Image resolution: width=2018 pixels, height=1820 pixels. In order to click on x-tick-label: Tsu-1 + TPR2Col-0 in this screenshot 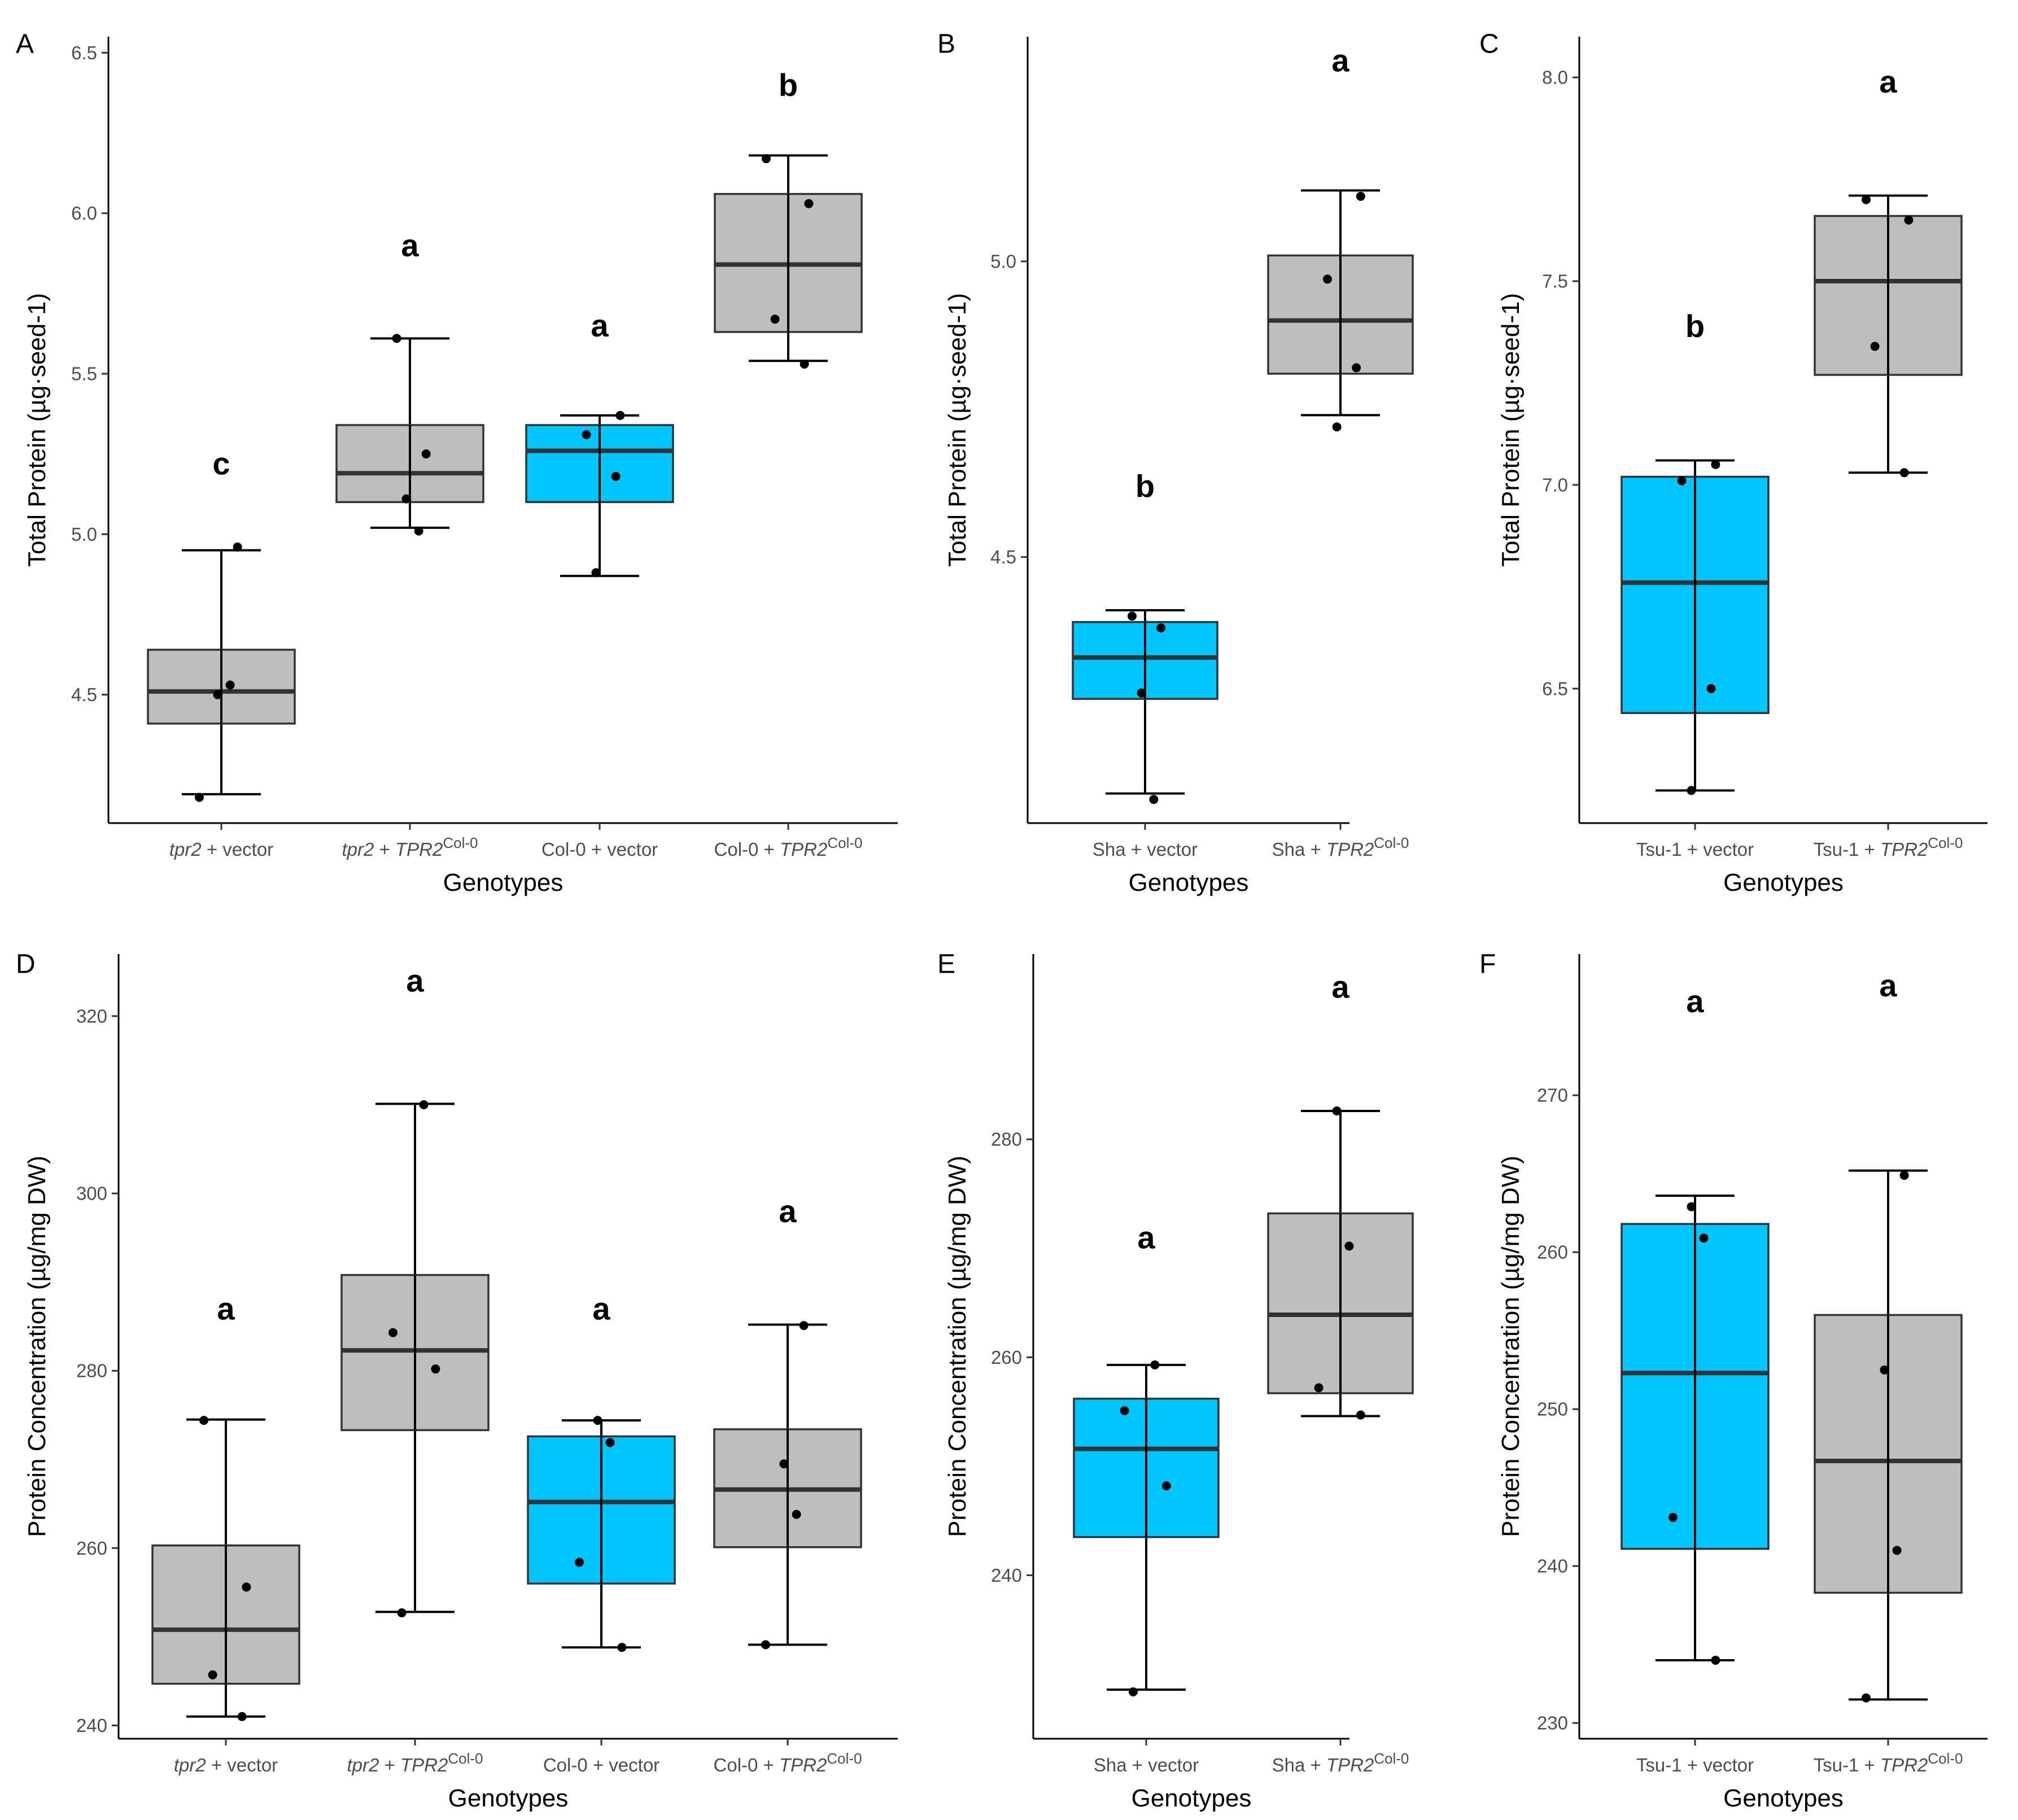, I will do `click(1888, 847)`.